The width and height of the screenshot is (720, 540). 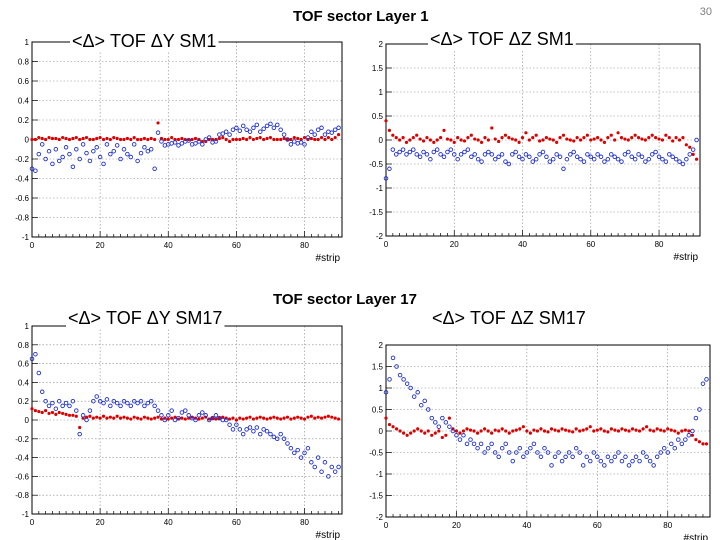 What do you see at coordinates (381, 388) in the screenshot?
I see `y-tick-label: 1` at bounding box center [381, 388].